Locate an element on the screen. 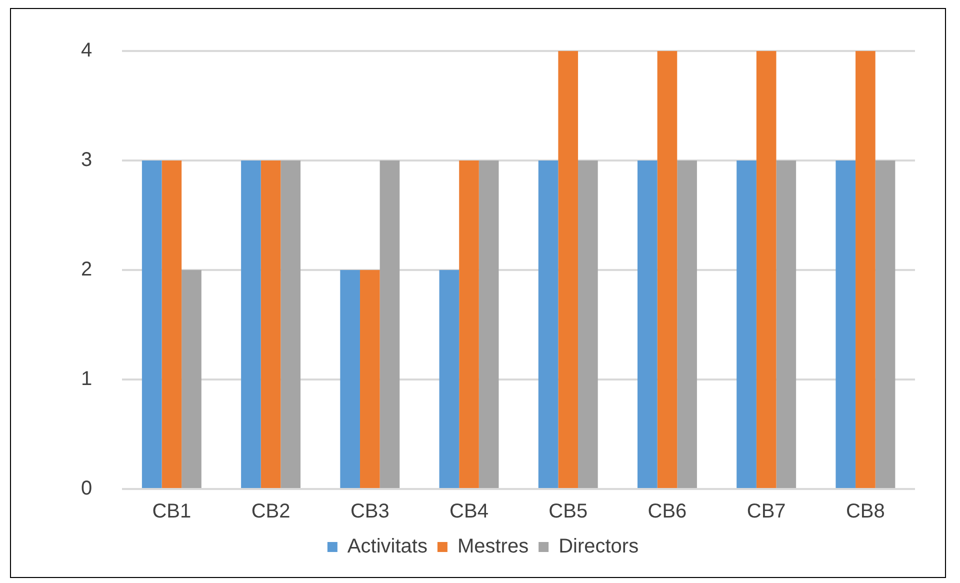 The height and width of the screenshot is (583, 960). x-tick-label: CB1 is located at coordinates (172, 511).